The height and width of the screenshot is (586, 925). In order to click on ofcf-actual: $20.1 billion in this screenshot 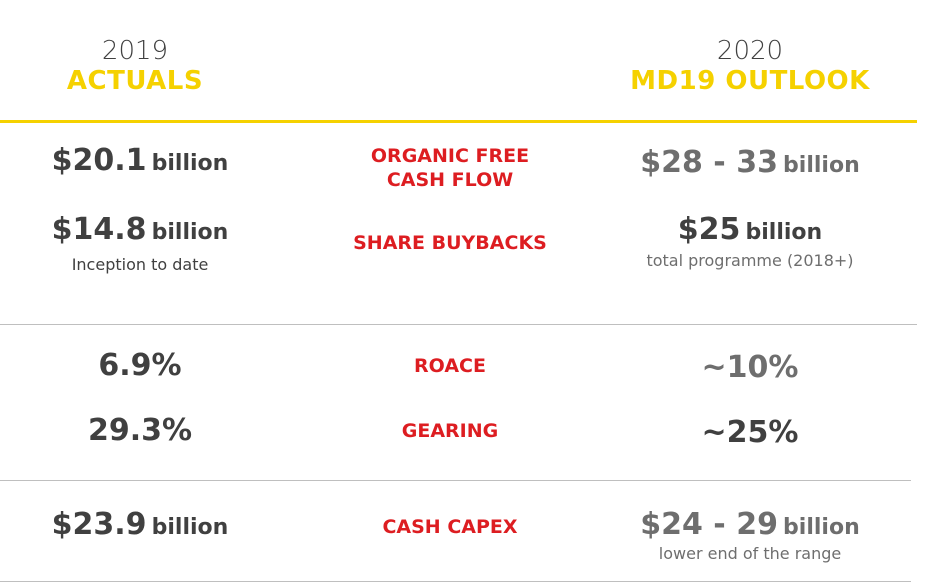, I will do `click(140, 160)`.